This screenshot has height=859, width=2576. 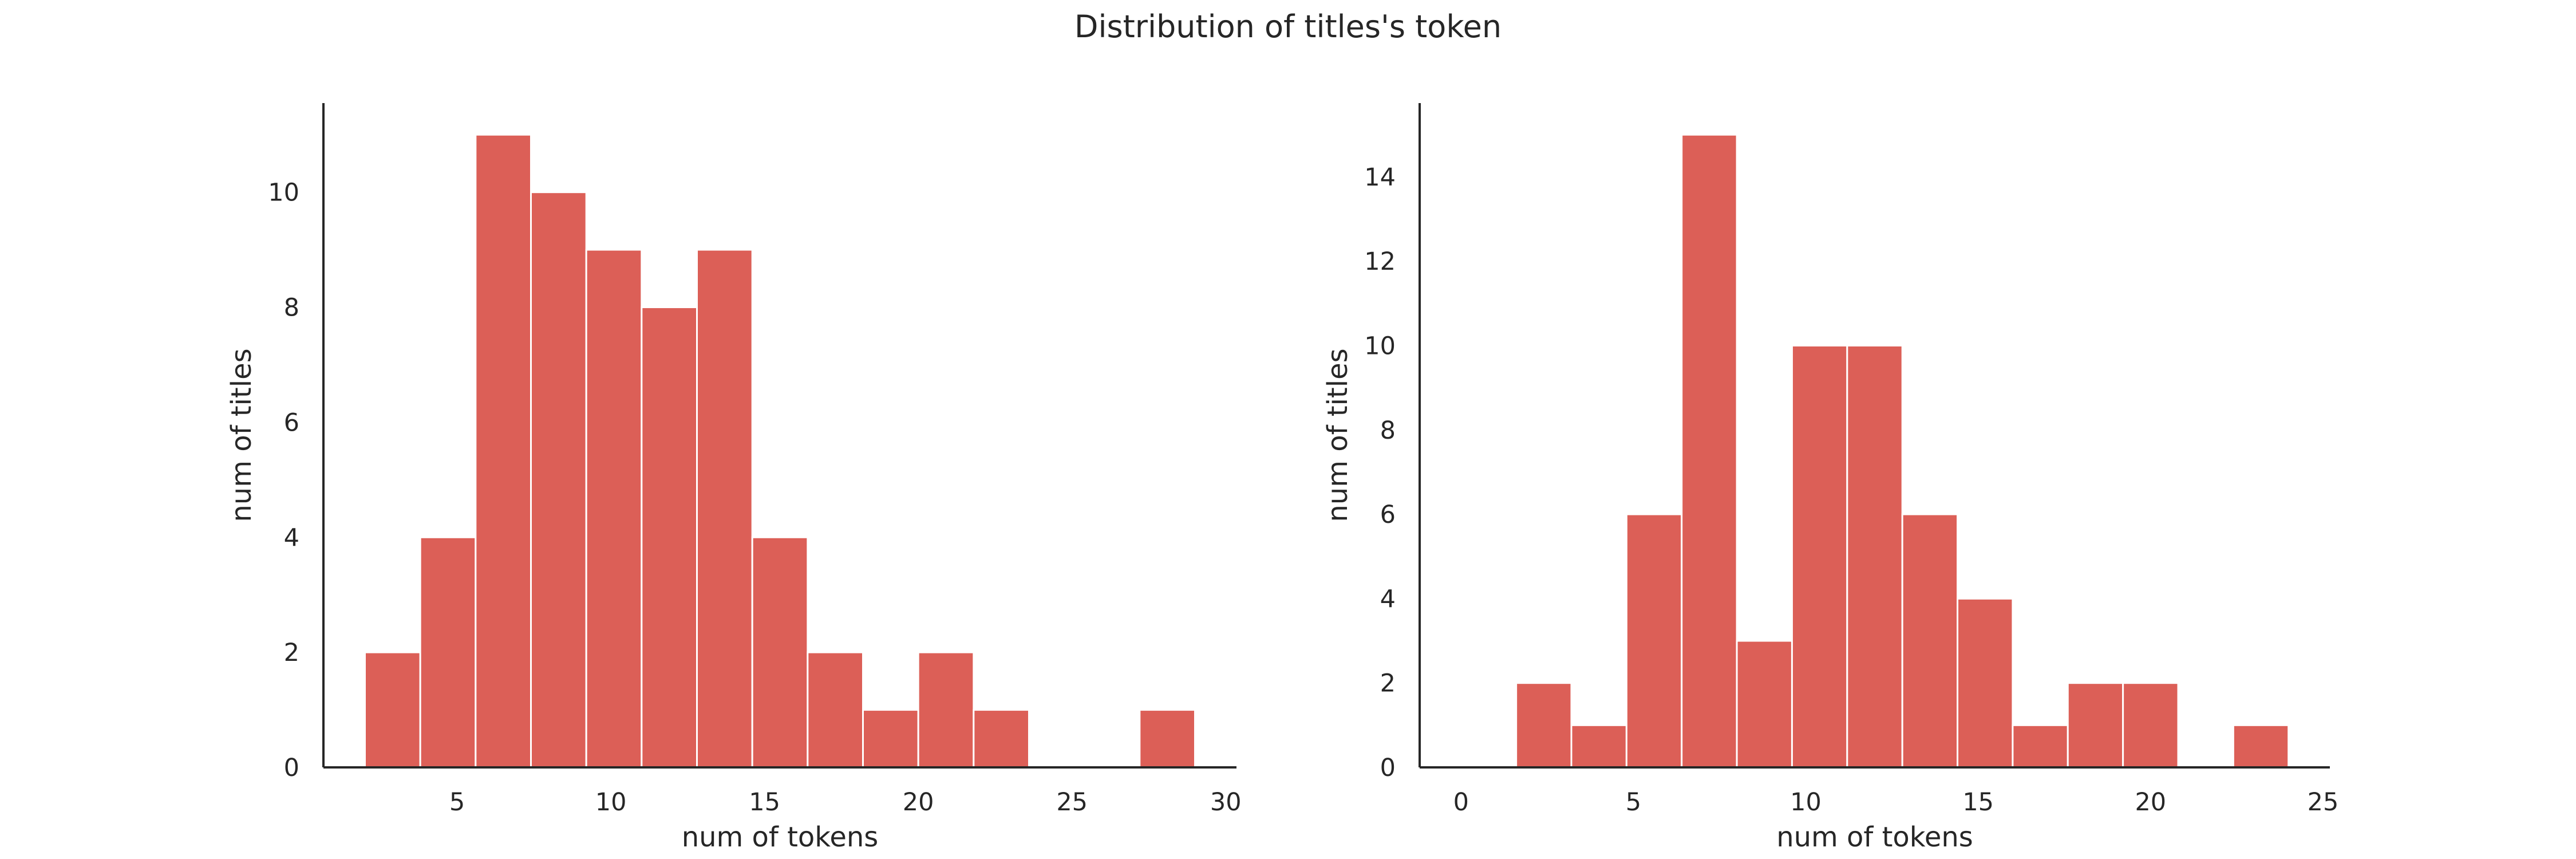 What do you see at coordinates (1226, 803) in the screenshot?
I see `x-tick-label: 30` at bounding box center [1226, 803].